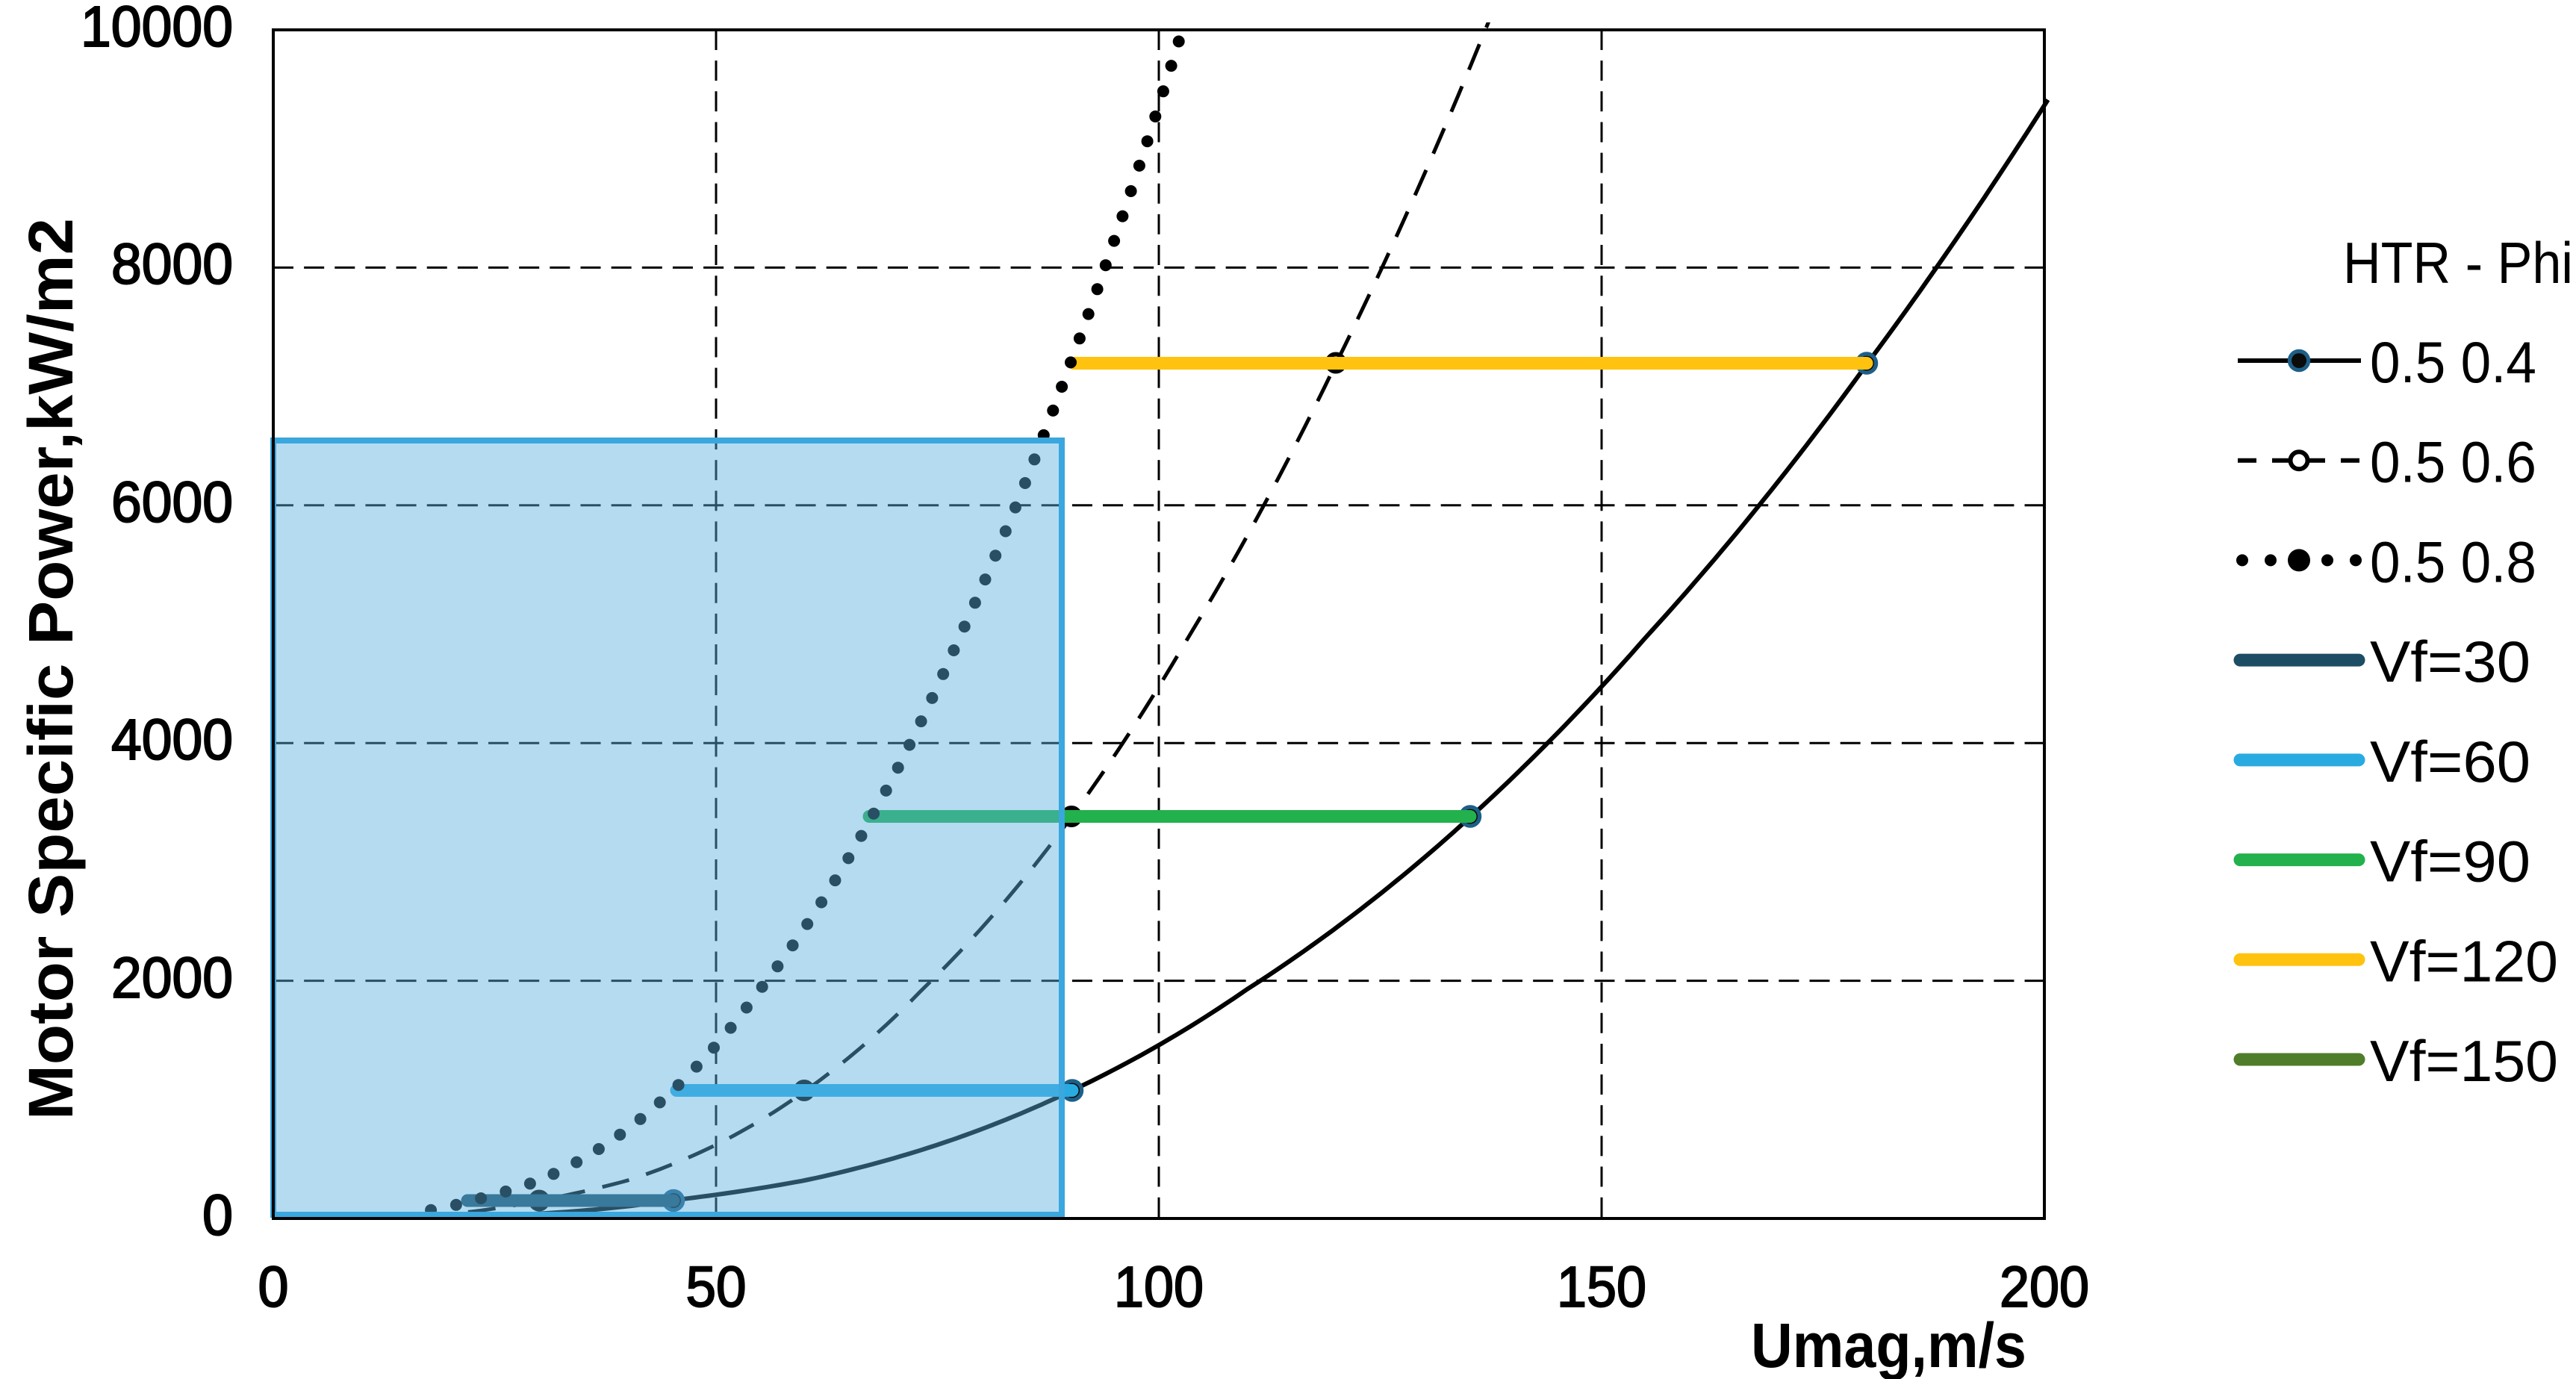  Describe the element at coordinates (716, 1287) in the screenshot. I see `svg-text: 50` at that location.